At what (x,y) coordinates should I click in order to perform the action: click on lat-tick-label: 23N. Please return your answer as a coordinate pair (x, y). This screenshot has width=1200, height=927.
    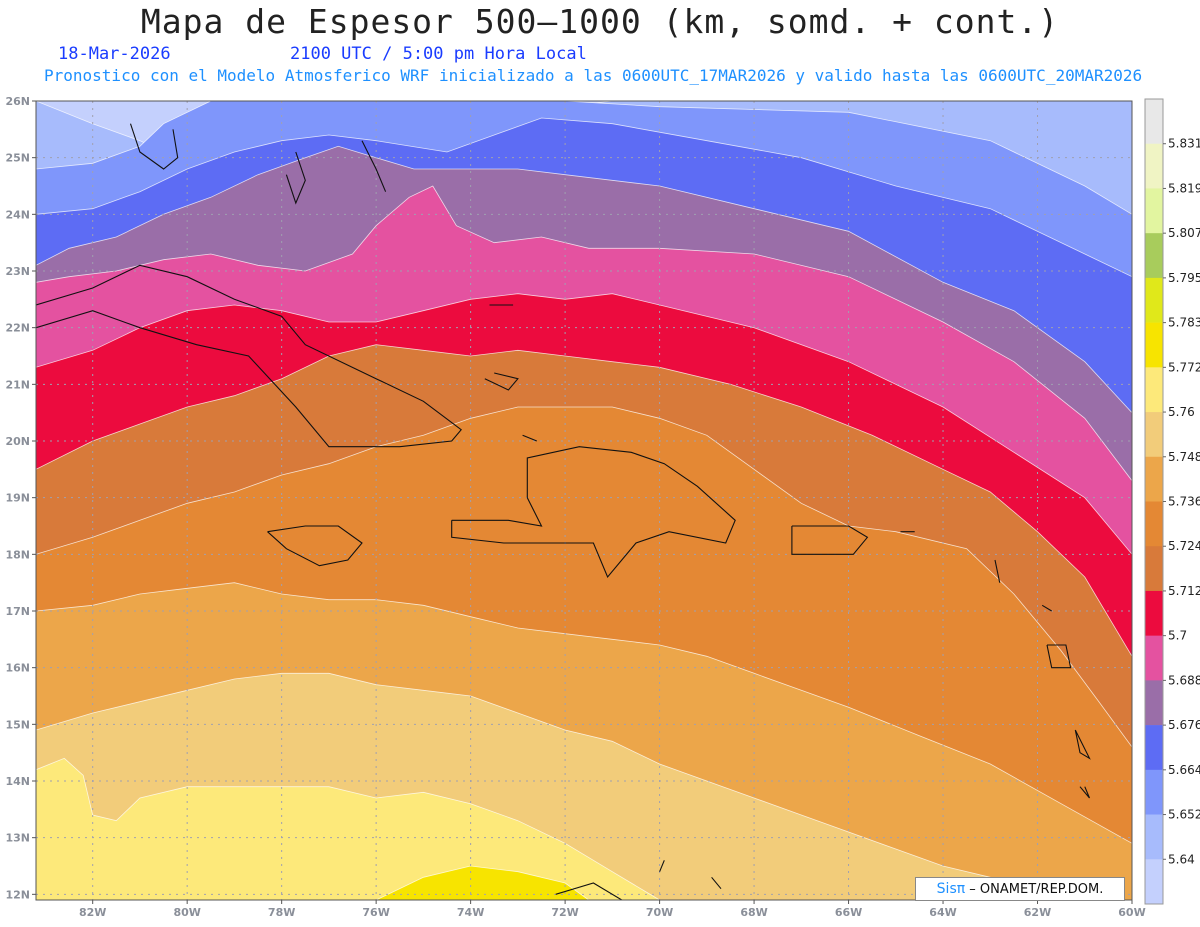
    Looking at the image, I should click on (17, 271).